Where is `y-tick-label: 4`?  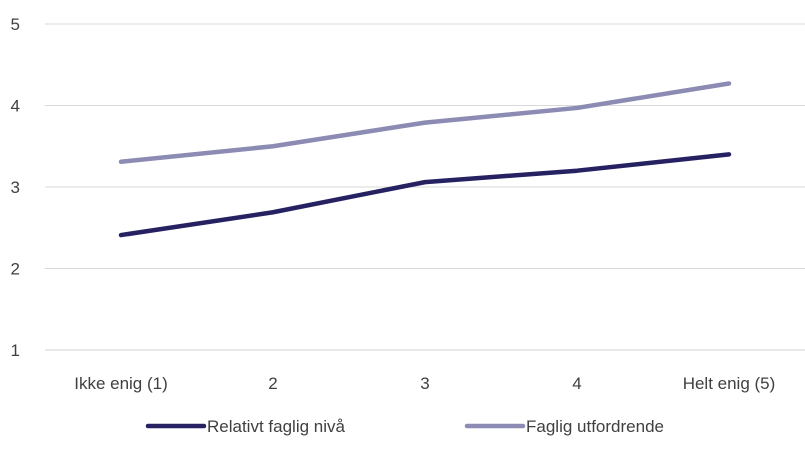
y-tick-label: 4 is located at coordinates (15, 106).